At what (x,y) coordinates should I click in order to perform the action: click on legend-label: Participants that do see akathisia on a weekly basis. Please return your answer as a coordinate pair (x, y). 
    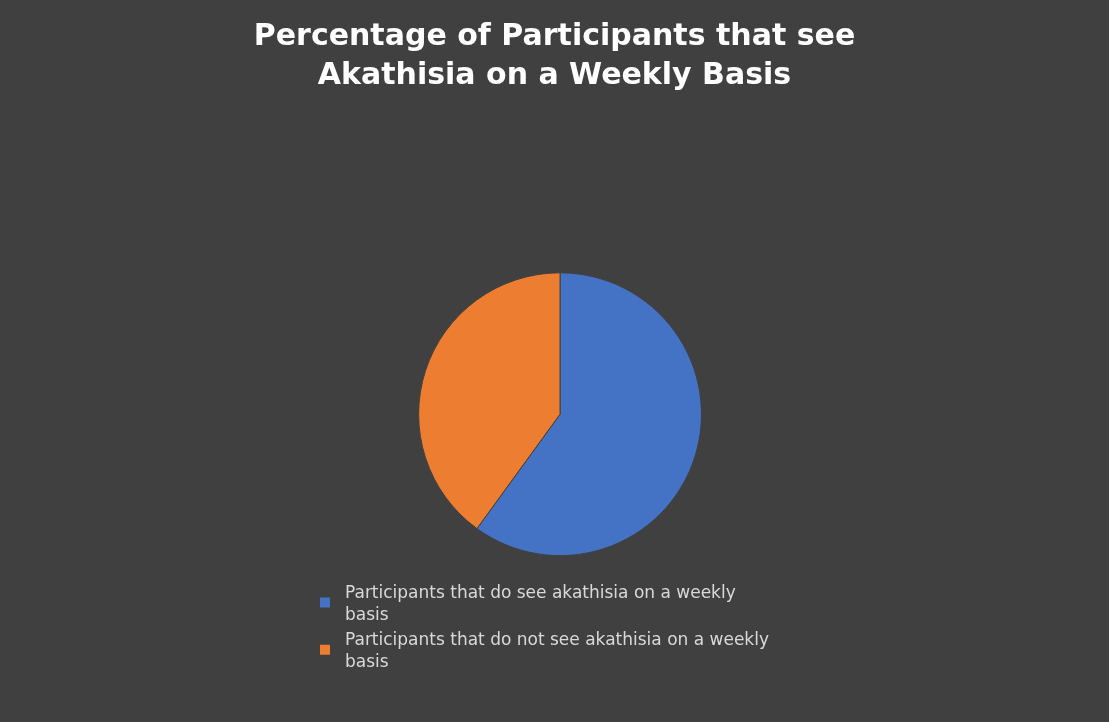
    Looking at the image, I should click on (540, 603).